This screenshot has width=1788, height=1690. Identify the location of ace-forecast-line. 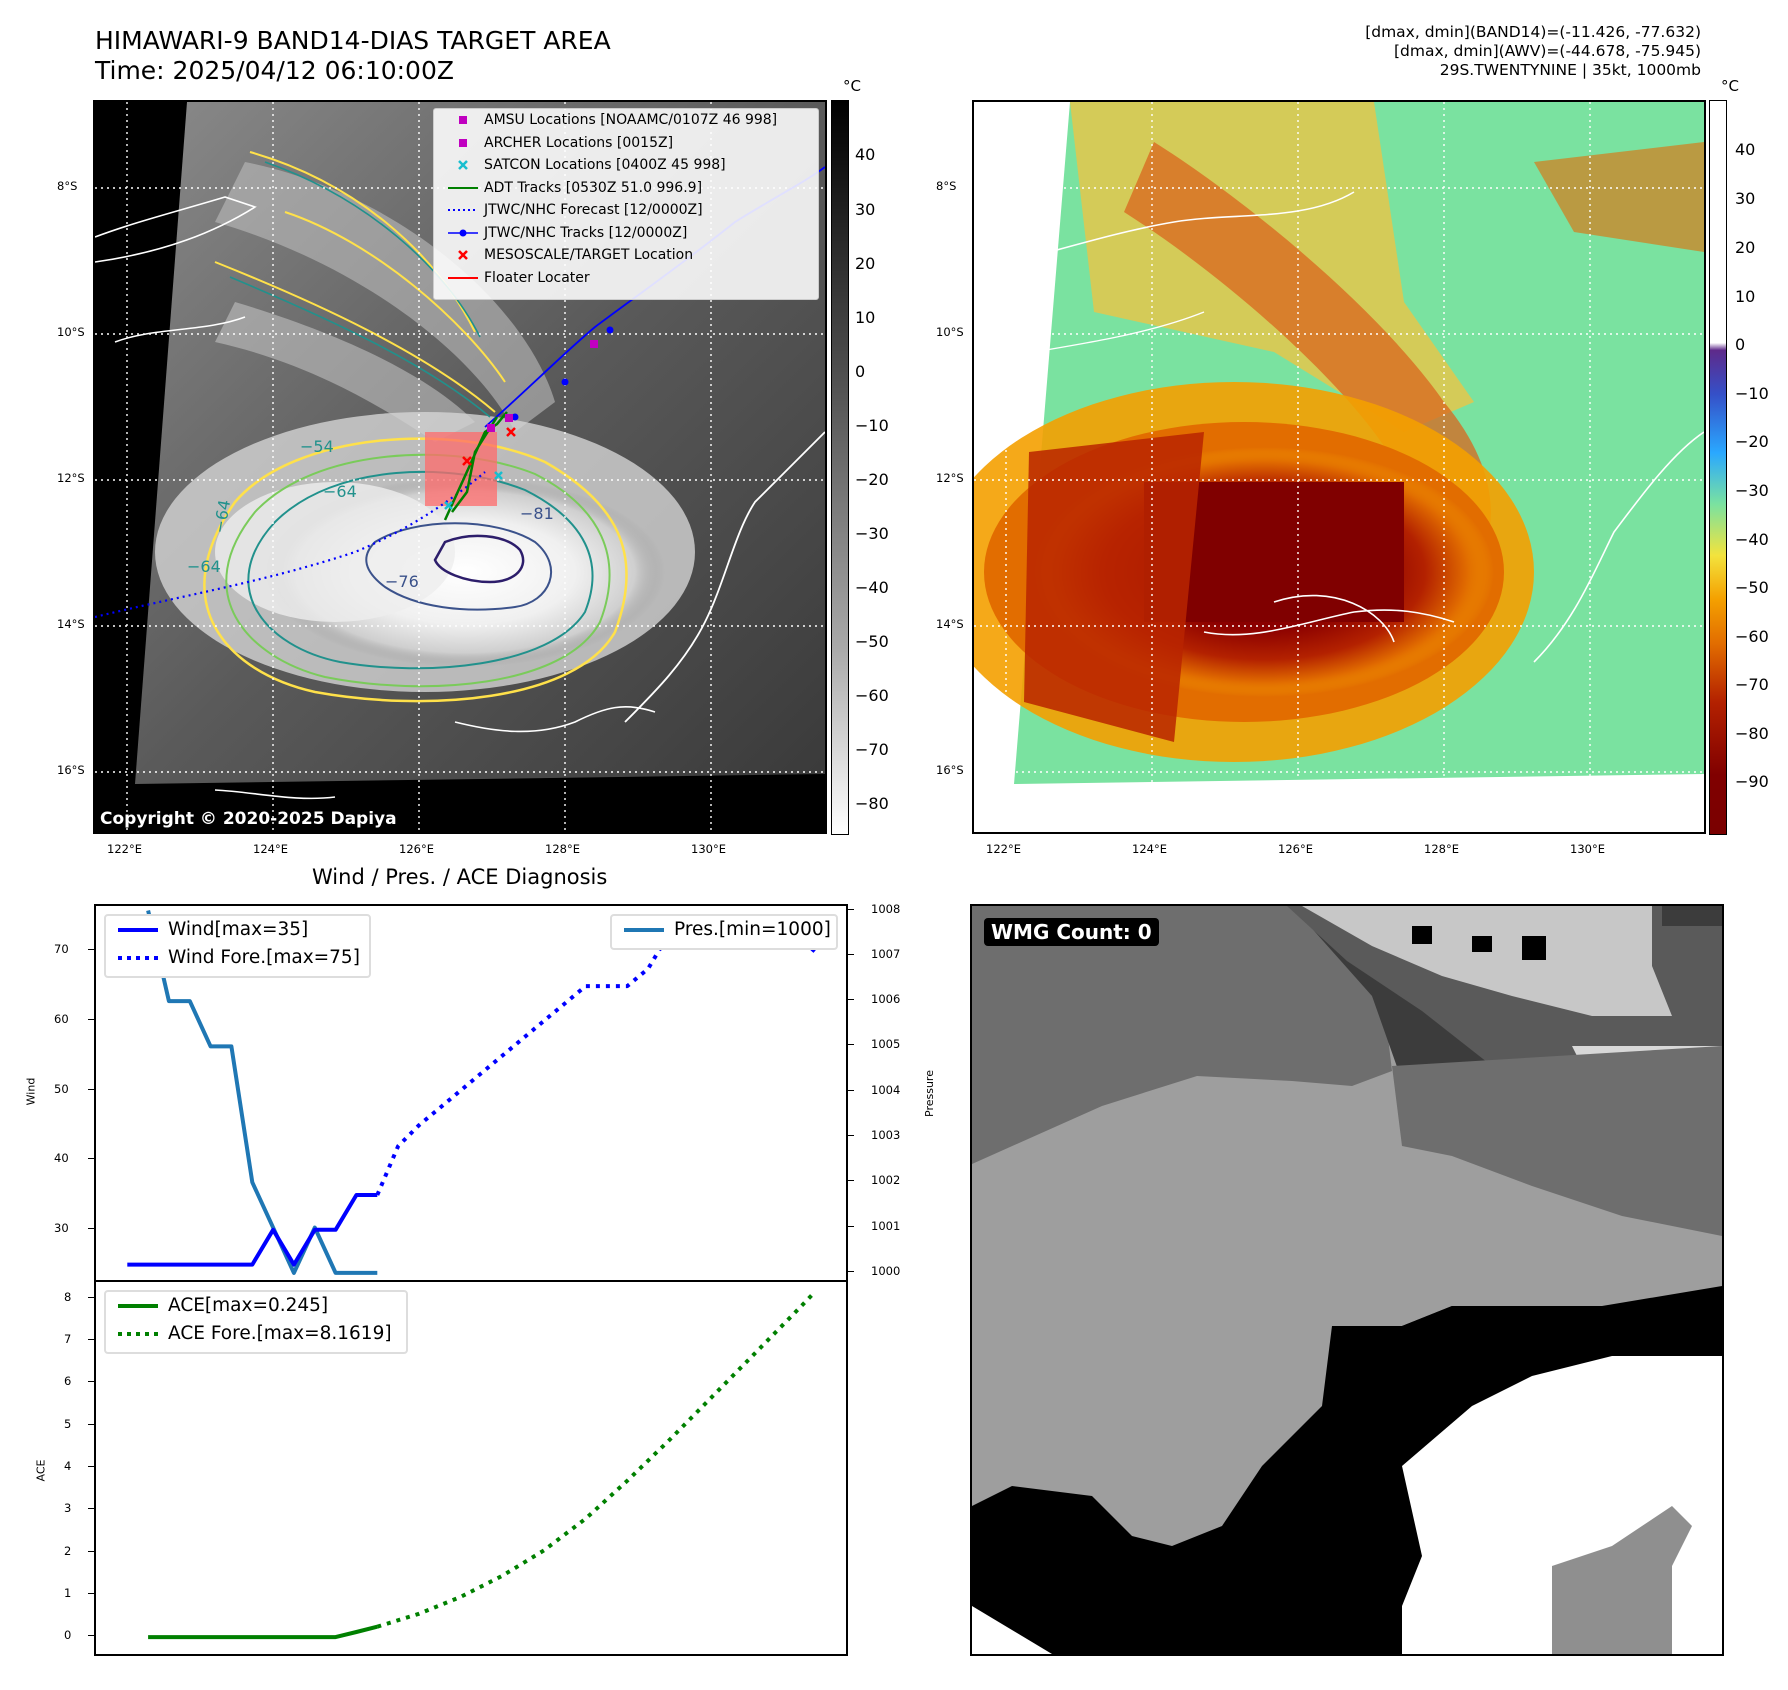
(596, 1459).